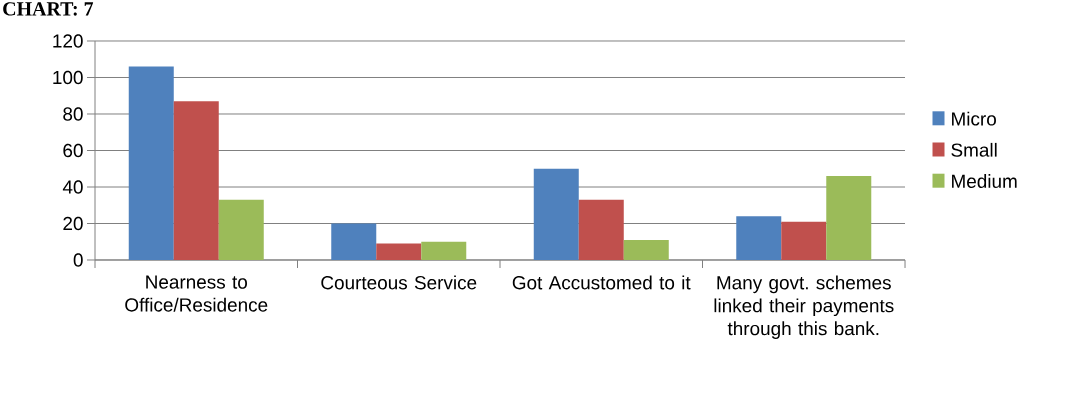 The image size is (1074, 417). I want to click on x-tick-label: Got Accustomed to it, so click(601, 282).